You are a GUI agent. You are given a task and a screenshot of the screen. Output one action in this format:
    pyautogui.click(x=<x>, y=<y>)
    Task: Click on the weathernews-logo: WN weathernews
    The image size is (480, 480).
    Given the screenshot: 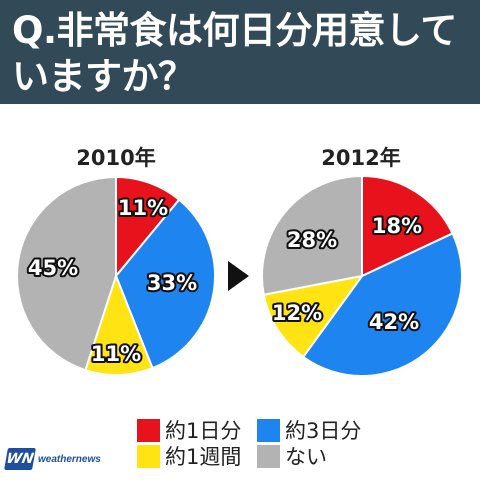 What is the action you would take?
    pyautogui.click(x=52, y=459)
    